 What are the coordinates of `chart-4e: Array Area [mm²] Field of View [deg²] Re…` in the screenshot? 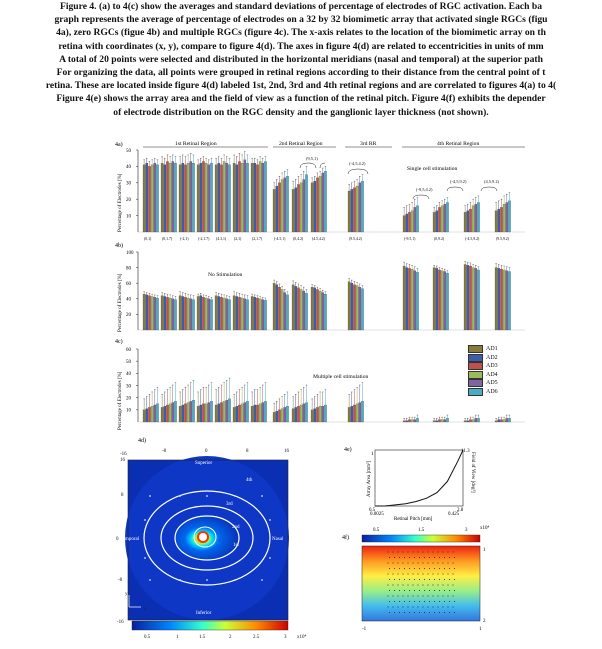 It's located at (421, 485).